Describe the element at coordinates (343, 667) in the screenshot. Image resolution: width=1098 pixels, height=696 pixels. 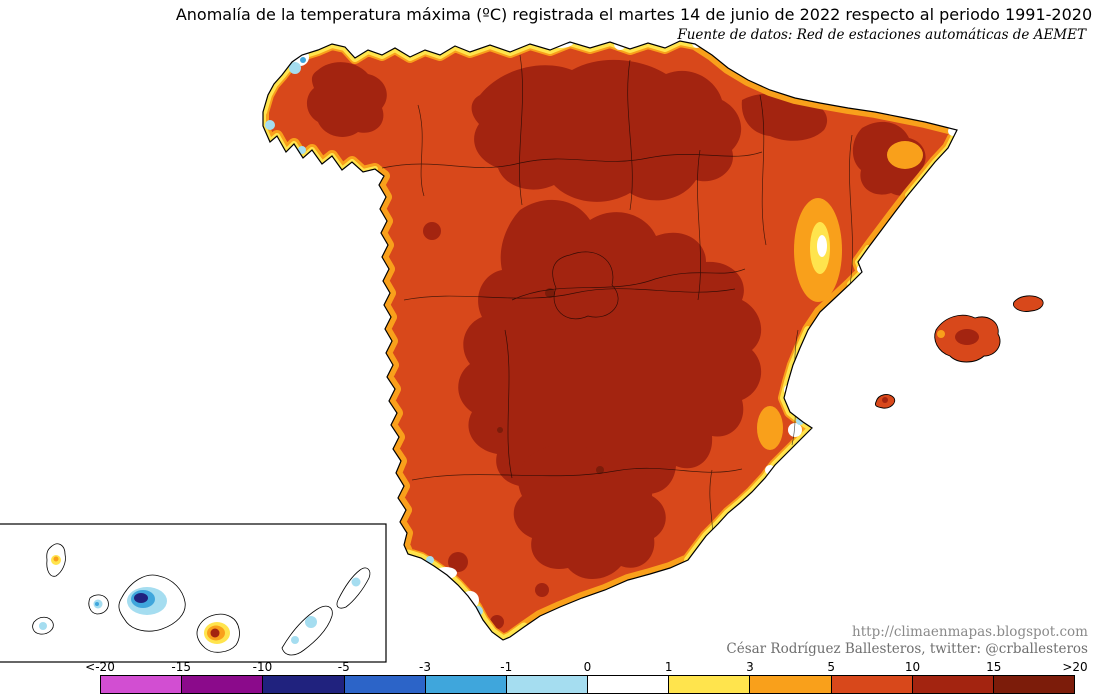
I see `colorbar-label: -5` at that location.